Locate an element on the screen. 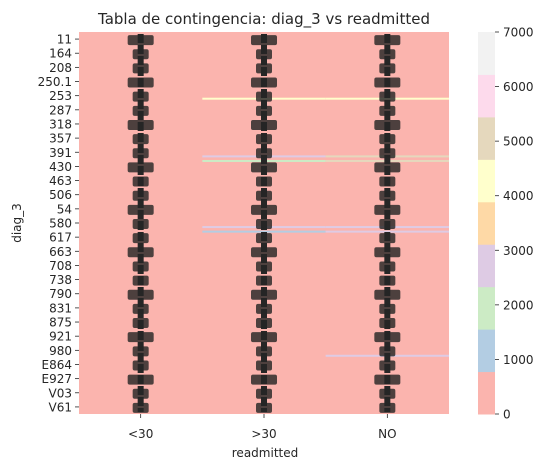 This screenshot has height=474, width=548. colorbar-tick-label: 6000 is located at coordinates (518, 87).